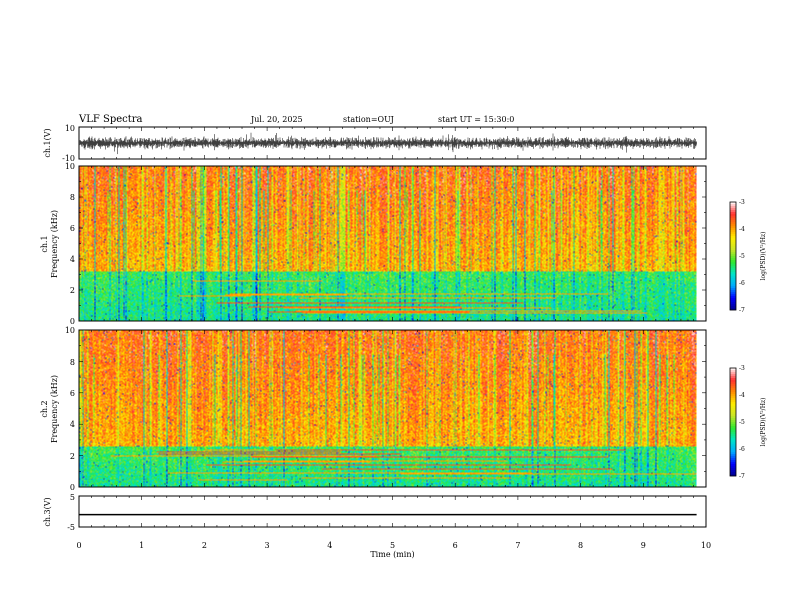 The width and height of the screenshot is (792, 612). What do you see at coordinates (70, 166) in the screenshot?
I see `ch1-ytick-10: 10` at bounding box center [70, 166].